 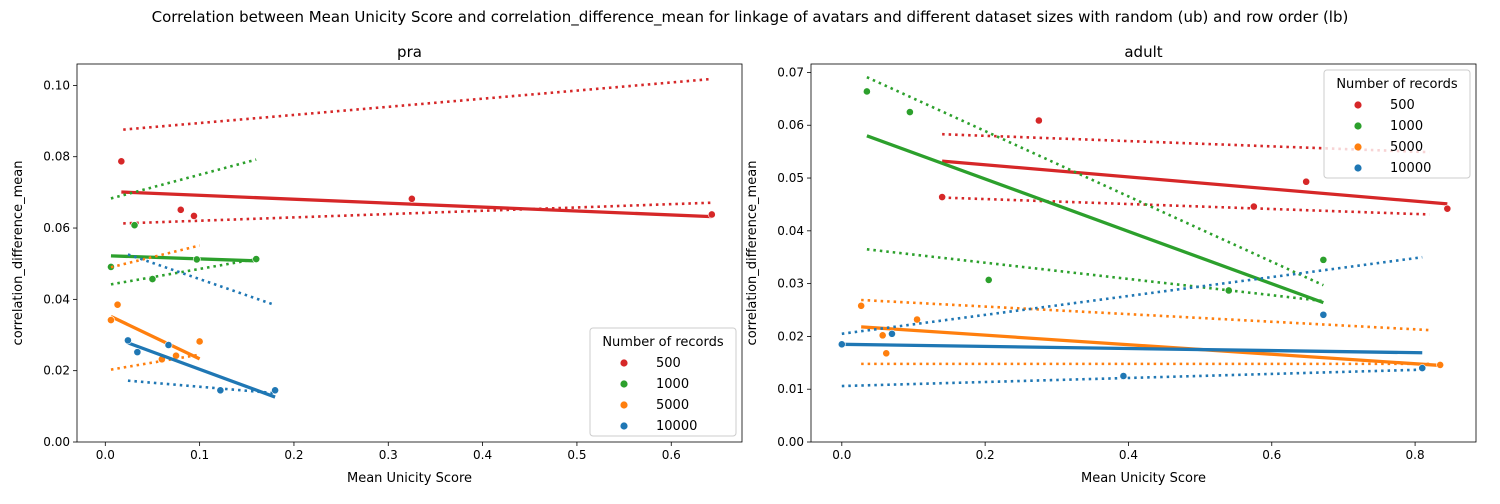 What do you see at coordinates (199, 455) in the screenshot?
I see `x-tick-label: 0.1` at bounding box center [199, 455].